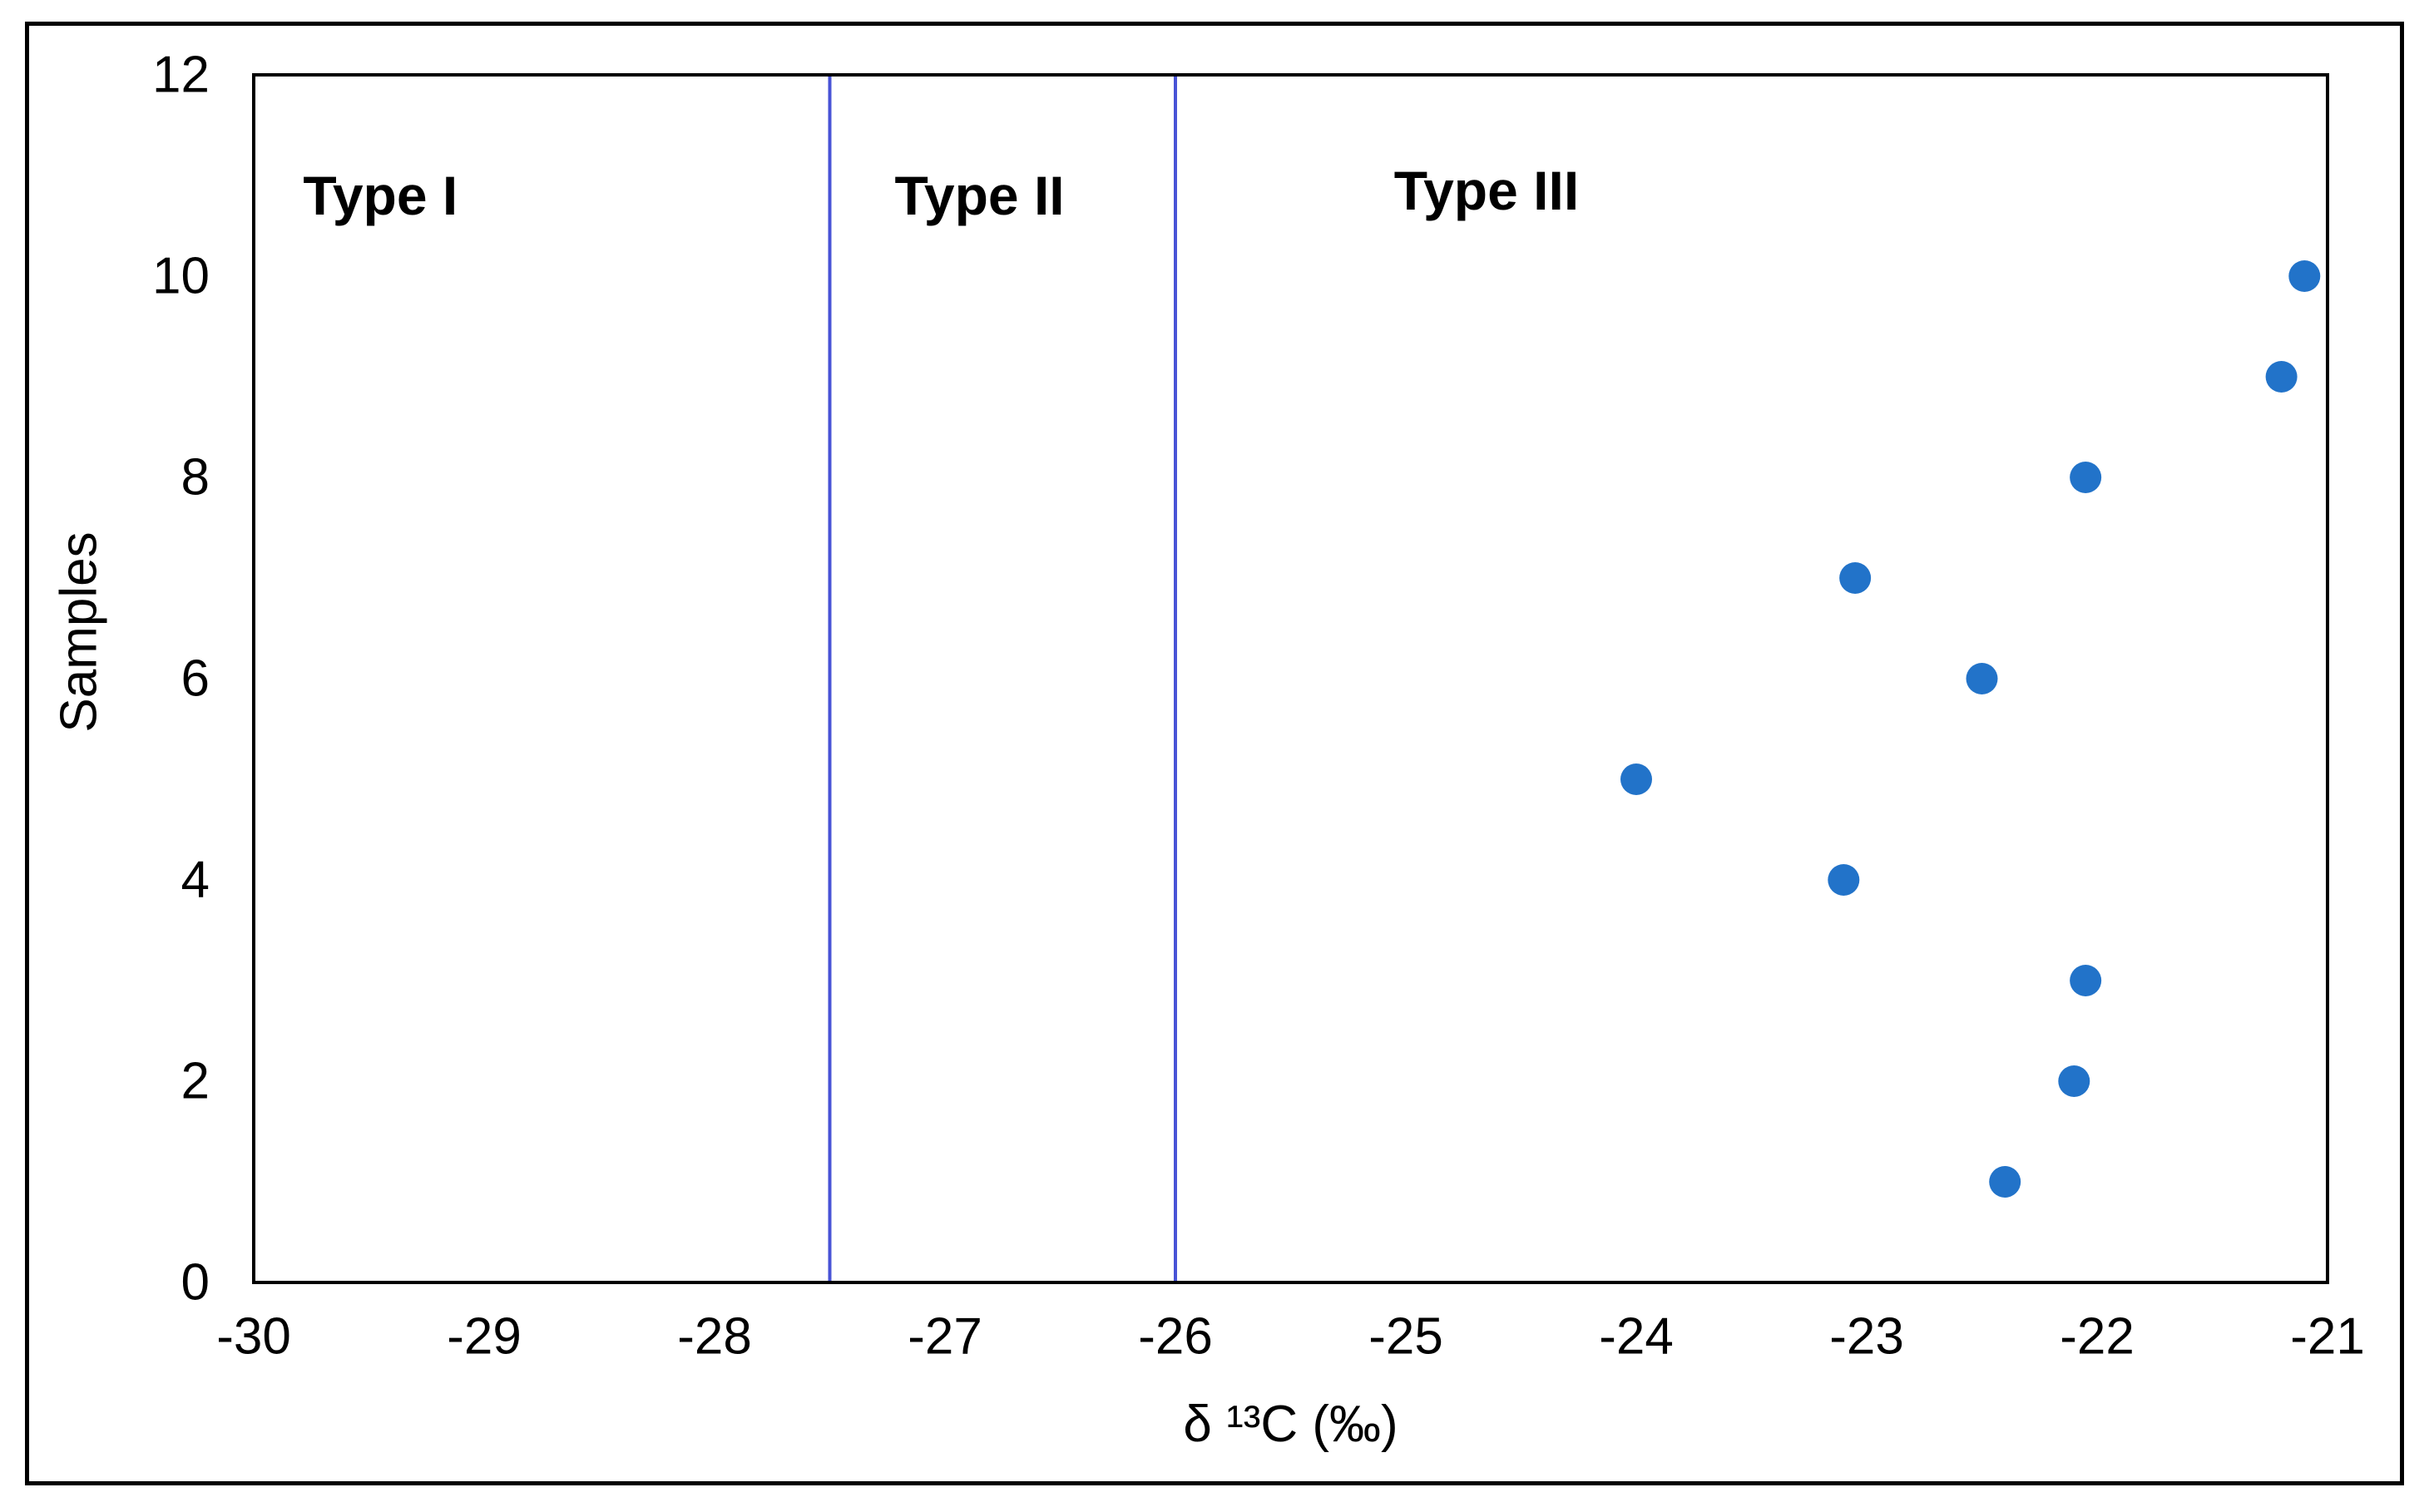 Image resolution: width=2434 pixels, height=1512 pixels. Describe the element at coordinates (979, 195) in the screenshot. I see `region-label: Type II` at that location.